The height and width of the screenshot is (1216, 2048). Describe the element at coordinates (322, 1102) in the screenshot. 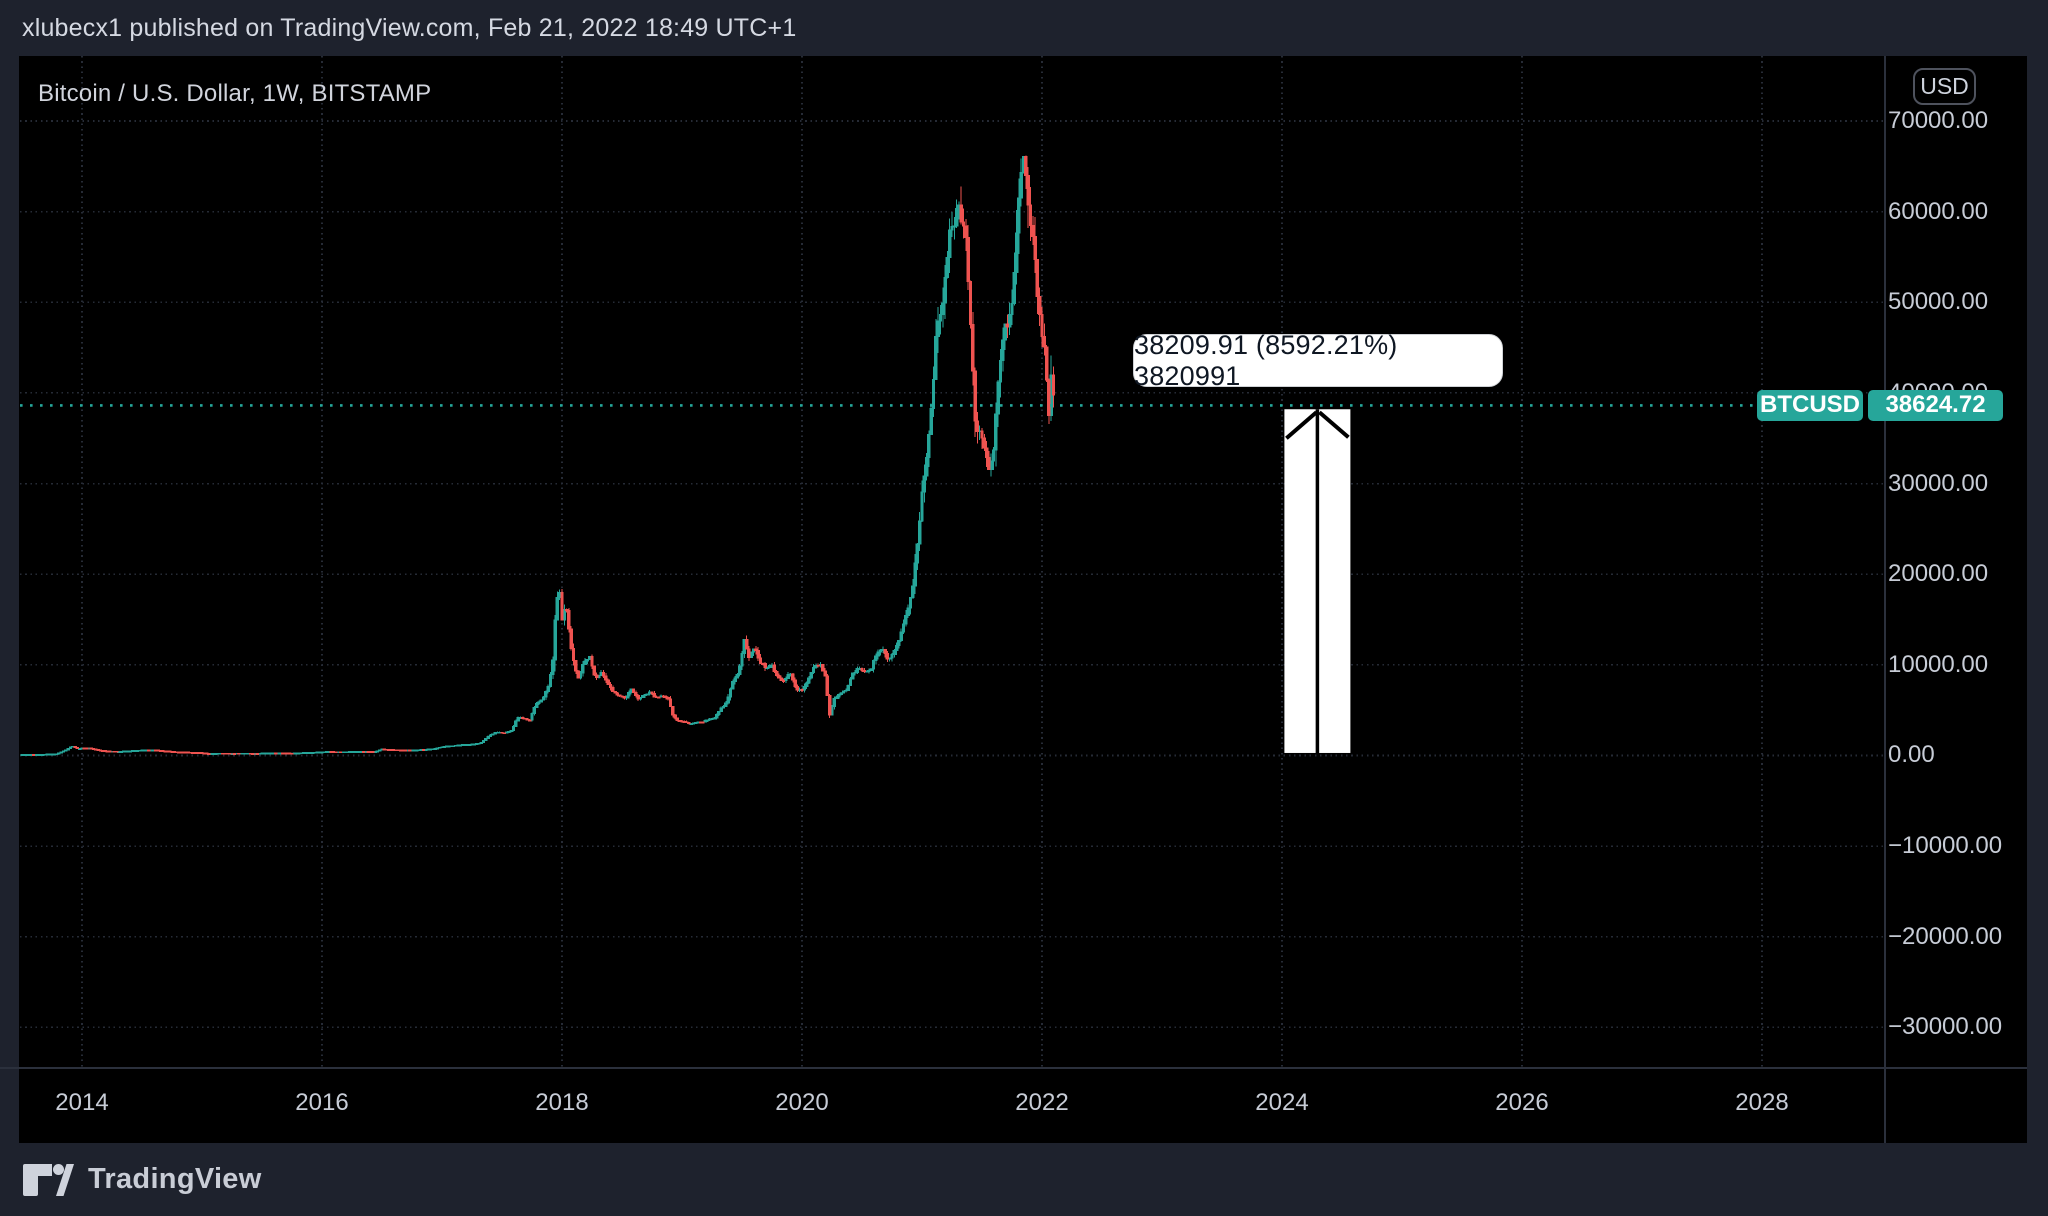

I see `time-axis-label: 2016` at that location.